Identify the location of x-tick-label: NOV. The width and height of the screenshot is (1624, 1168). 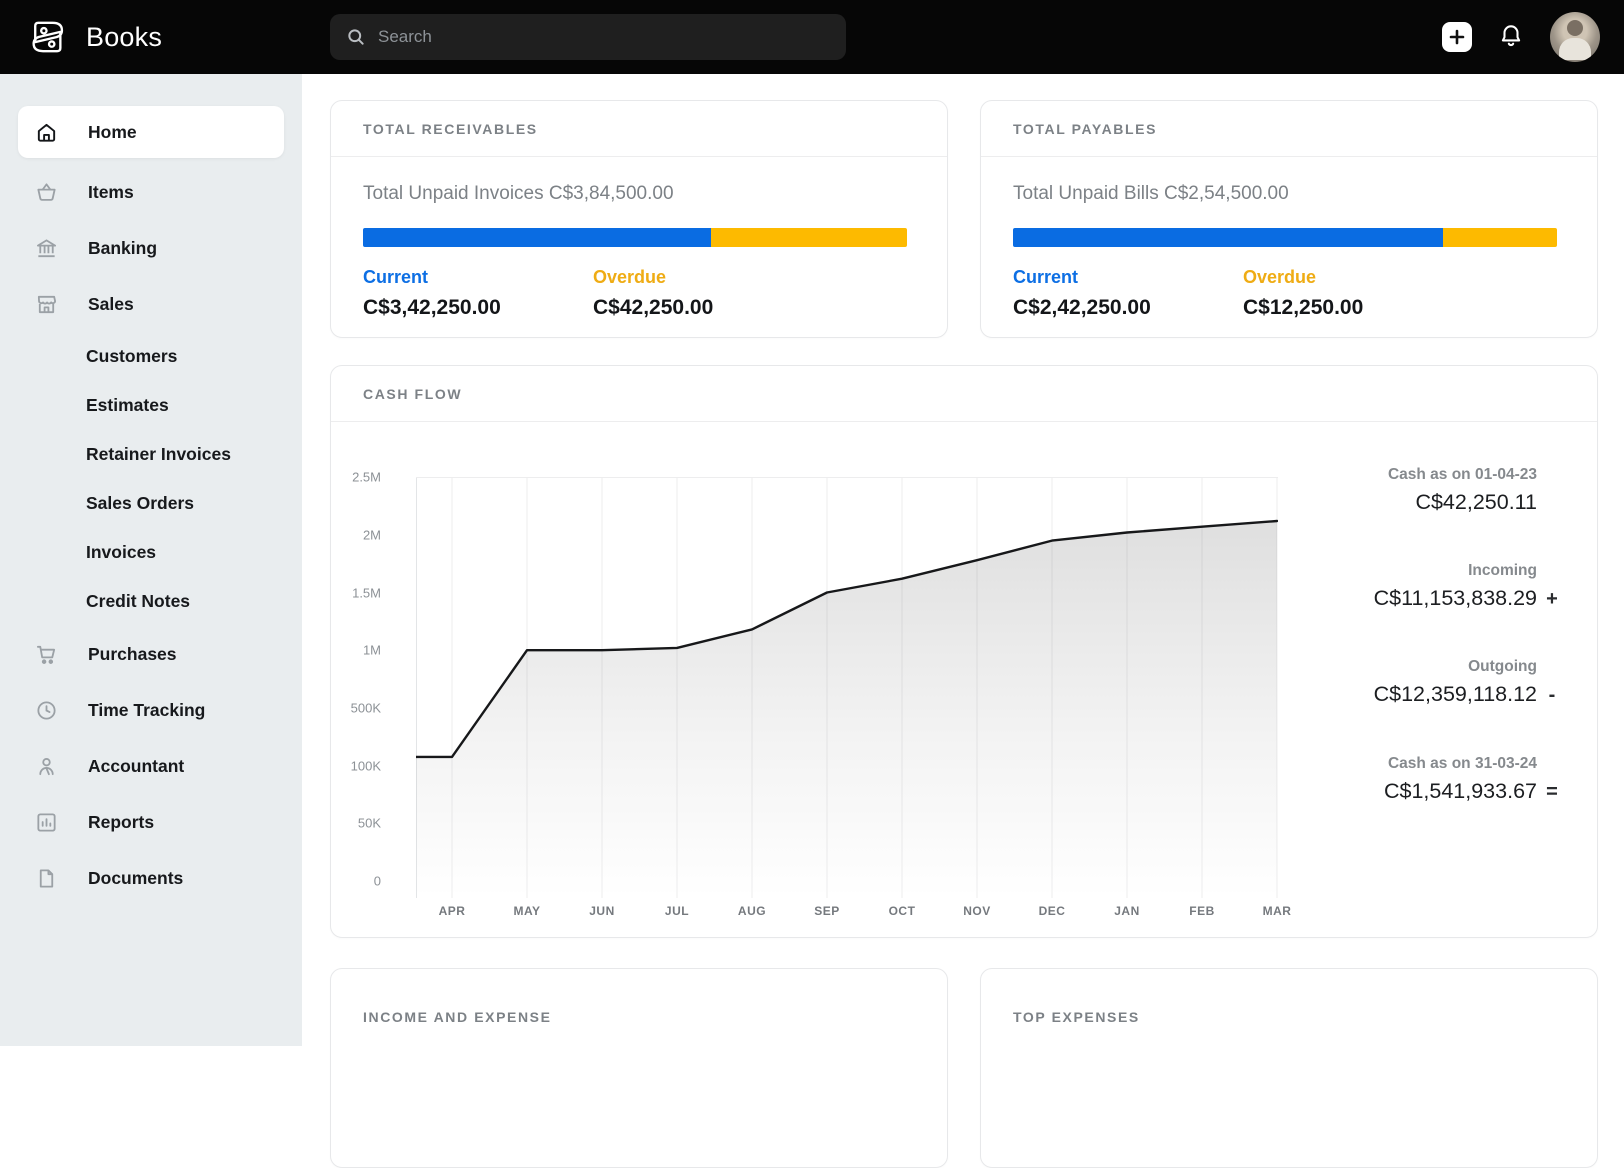
(977, 911).